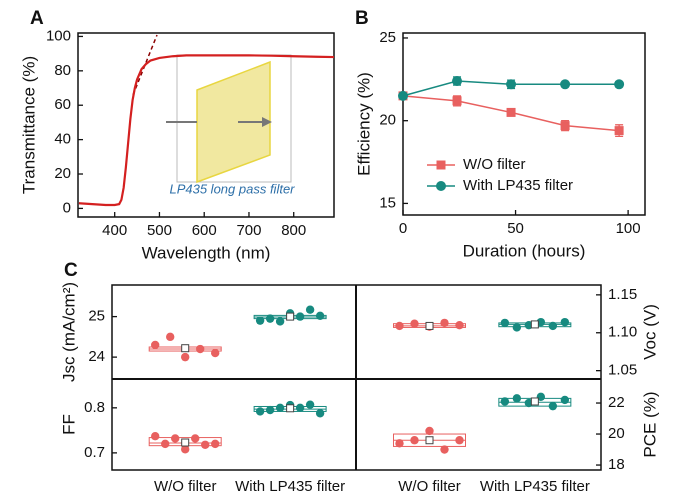  Describe the element at coordinates (62, 104) in the screenshot. I see `y-tick-label: 60` at that location.